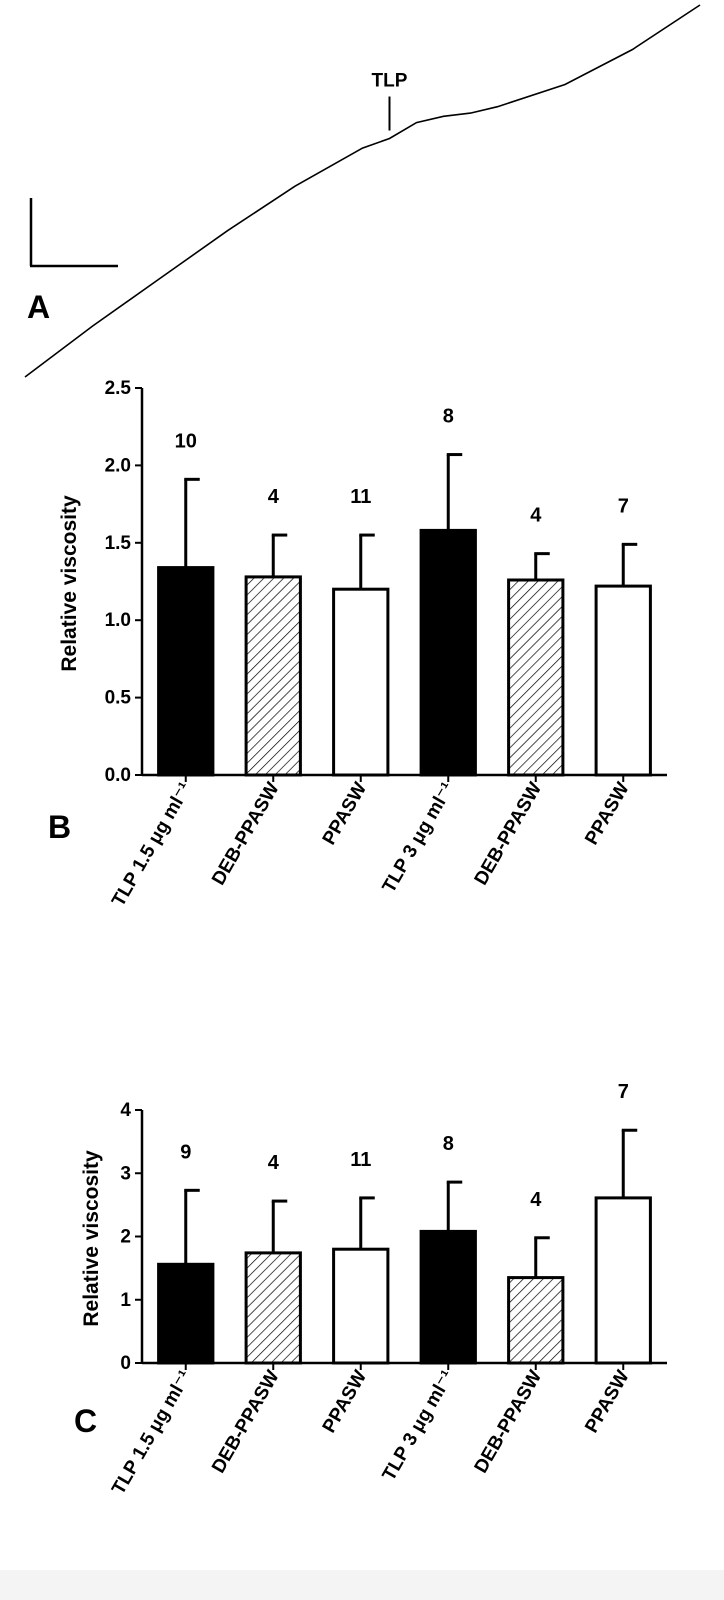 This screenshot has width=724, height=1600. What do you see at coordinates (125, 1173) in the screenshot?
I see `panel-c-y-tick-label: 3` at bounding box center [125, 1173].